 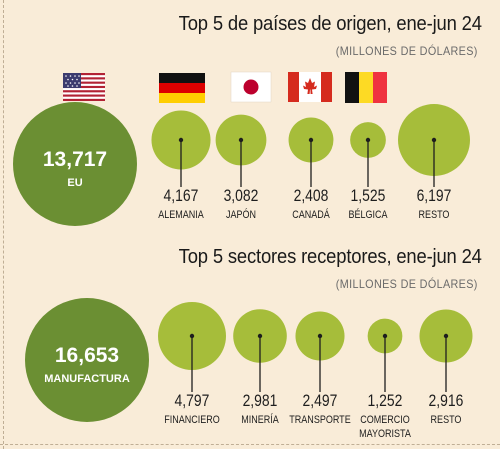 What do you see at coordinates (385, 420) in the screenshot?
I see `chart-2-category-label-4-line-1: COMERCIO` at bounding box center [385, 420].